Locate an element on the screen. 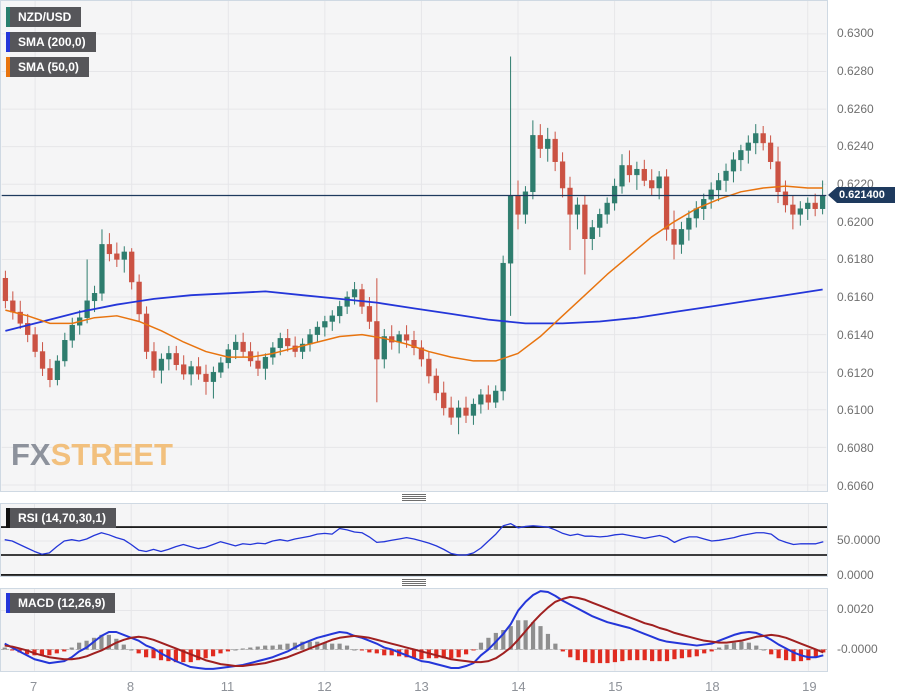 This screenshot has height=697, width=898. macd-signal-line is located at coordinates (414, 631).